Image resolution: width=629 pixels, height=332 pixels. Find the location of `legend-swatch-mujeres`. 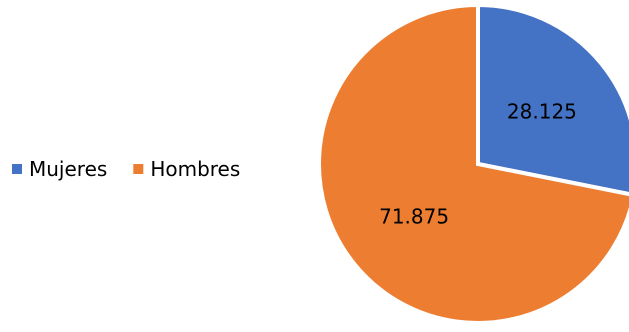

legend-swatch-mujeres is located at coordinates (17, 169).